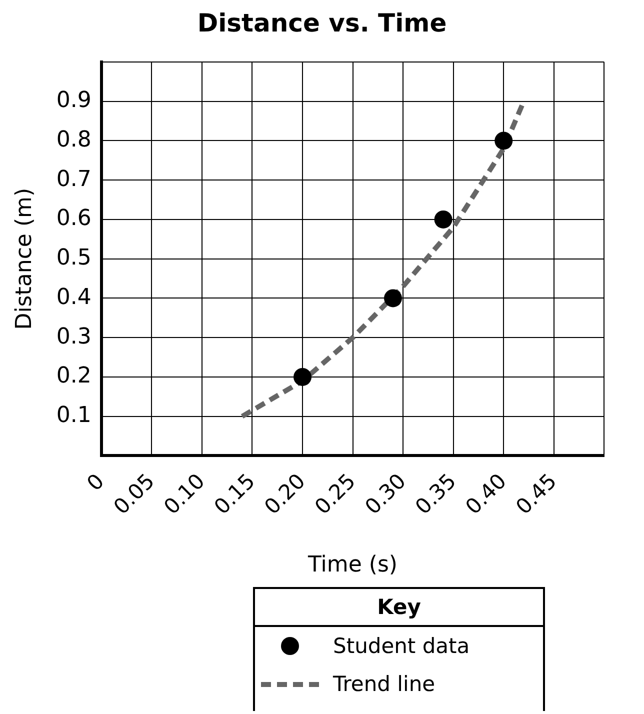 This screenshot has width=644, height=714. Describe the element at coordinates (384, 684) in the screenshot. I see `legend-label: Trend line` at that location.